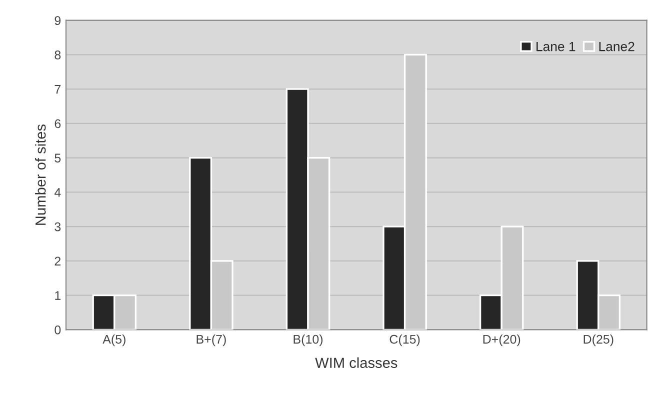 Image resolution: width=660 pixels, height=407 pixels. Describe the element at coordinates (616, 47) in the screenshot. I see `legend-label: Lane2` at that location.